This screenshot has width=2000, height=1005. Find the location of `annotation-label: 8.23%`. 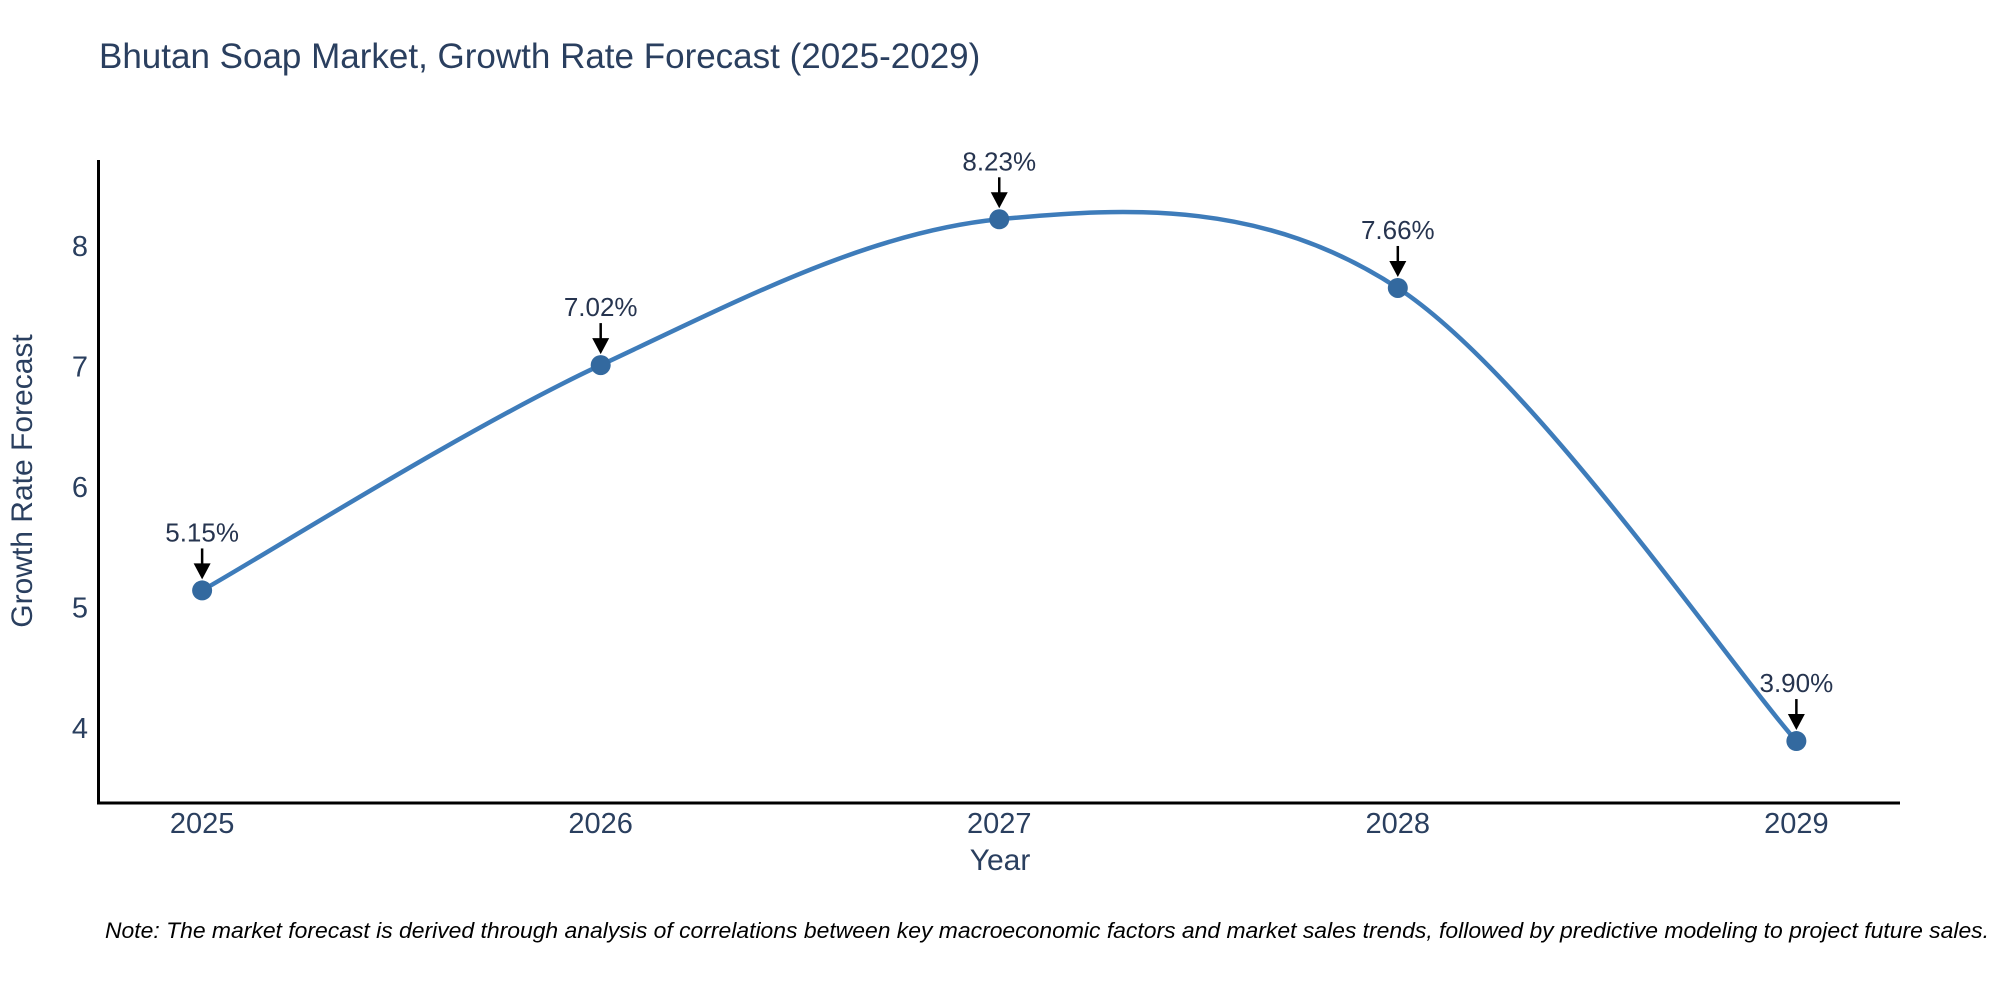

annotation-label: 8.23% is located at coordinates (999, 161).